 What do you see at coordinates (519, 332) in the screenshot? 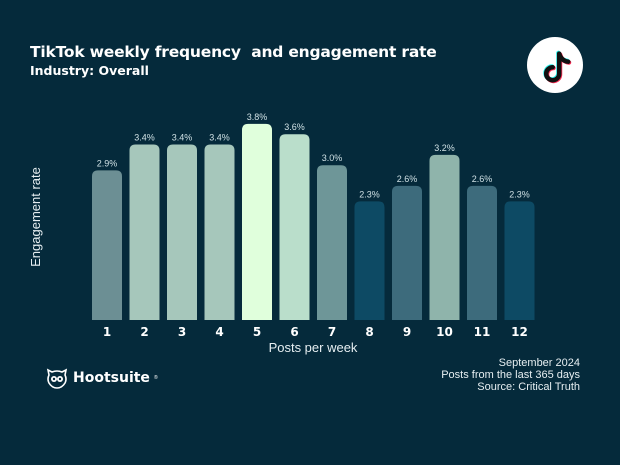
I see `x-tick-12: 12` at bounding box center [519, 332].